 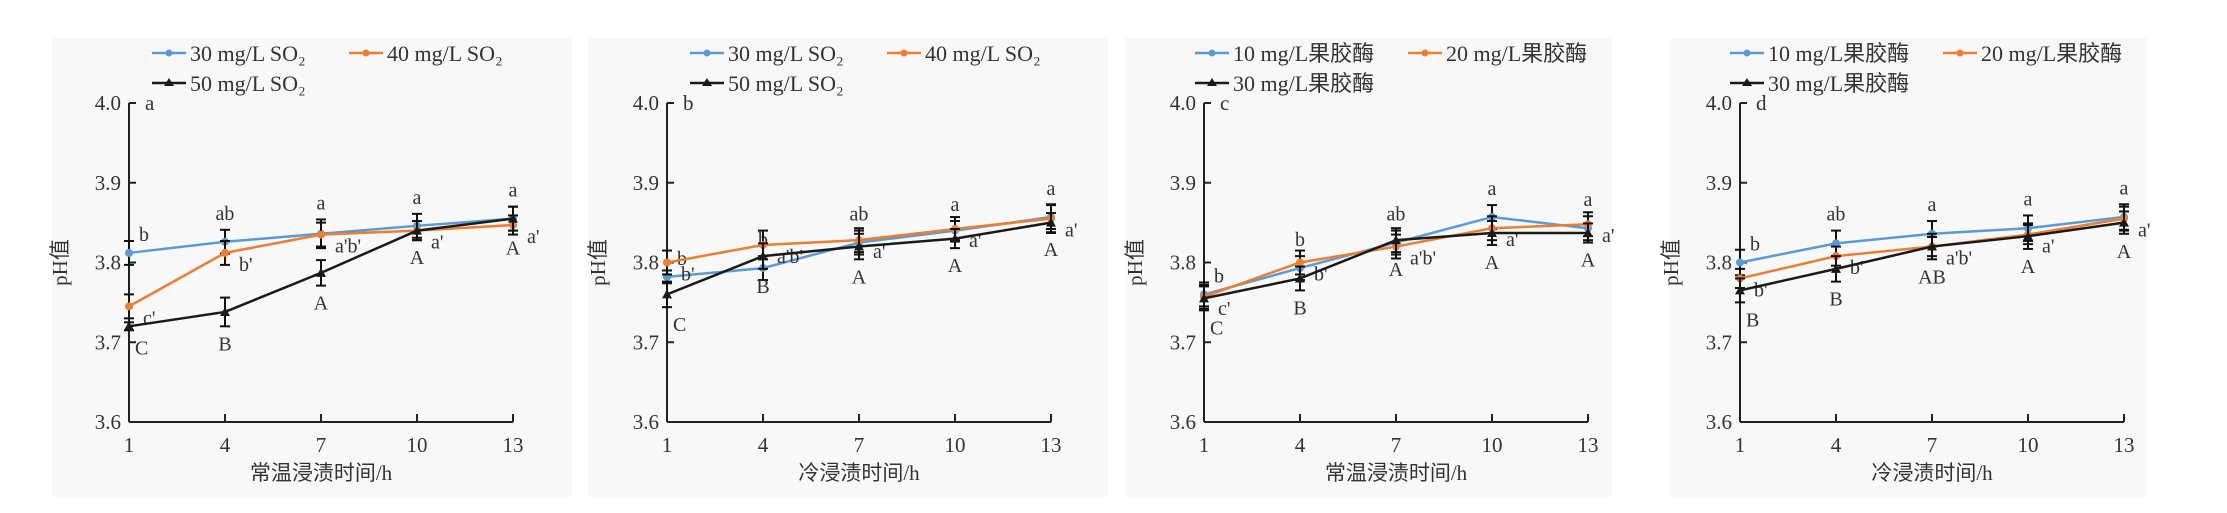 I want to click on series-3: B B AB A A, so click(x=1933, y=270).